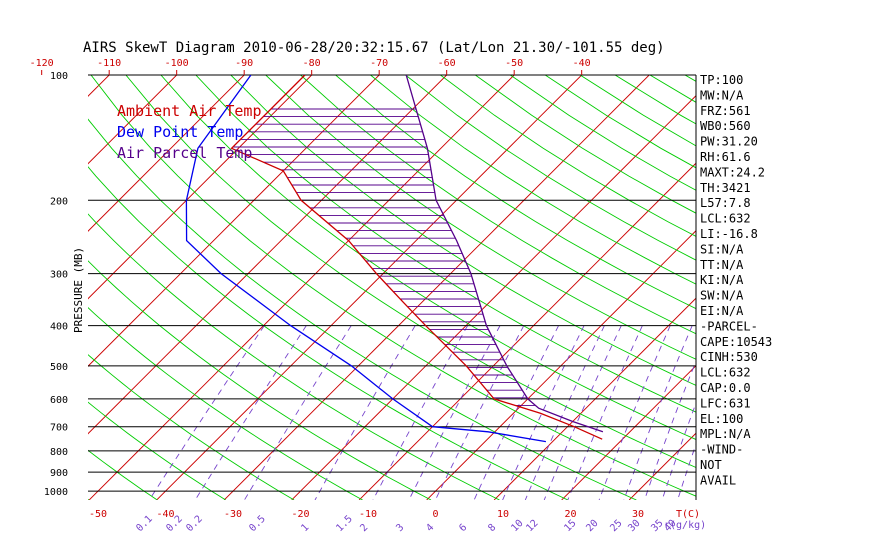  What do you see at coordinates (725, 388) in the screenshot?
I see `index-entry: CAP:0.0` at bounding box center [725, 388].